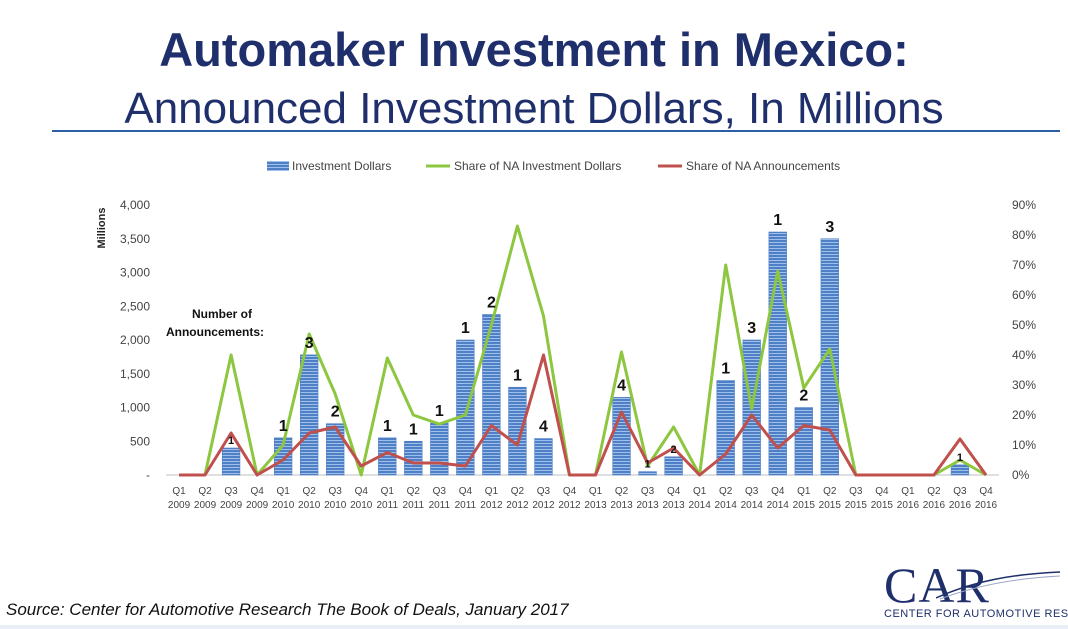 The width and height of the screenshot is (1068, 629). I want to click on legend-label: Investment Dollars, so click(341, 166).